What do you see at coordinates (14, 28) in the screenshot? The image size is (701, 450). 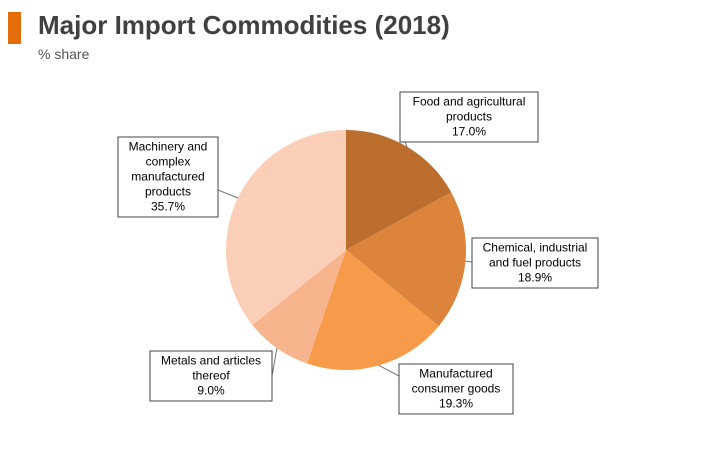 I see `title-accent-bar` at bounding box center [14, 28].